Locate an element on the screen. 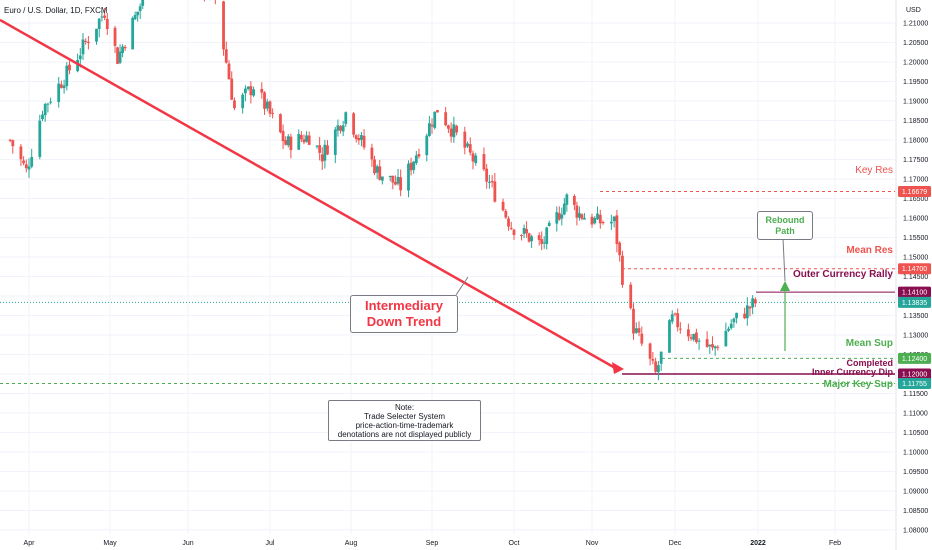 The height and width of the screenshot is (550, 932). time-tick-label: Nov is located at coordinates (592, 543).